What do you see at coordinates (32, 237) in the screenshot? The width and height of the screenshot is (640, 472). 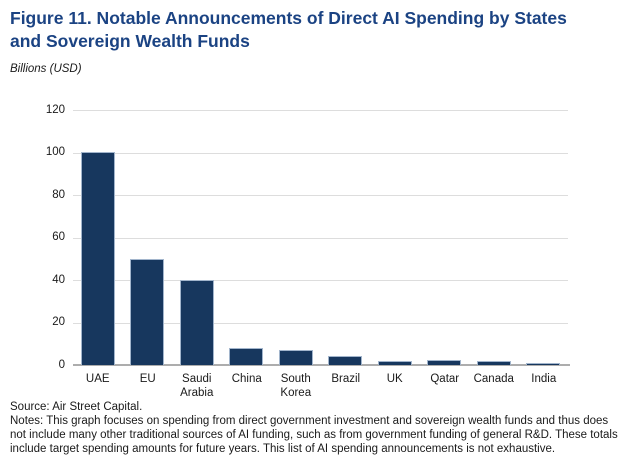 I see `y-axis-tick-labels: 0 20 40 60 80 100 120` at bounding box center [32, 237].